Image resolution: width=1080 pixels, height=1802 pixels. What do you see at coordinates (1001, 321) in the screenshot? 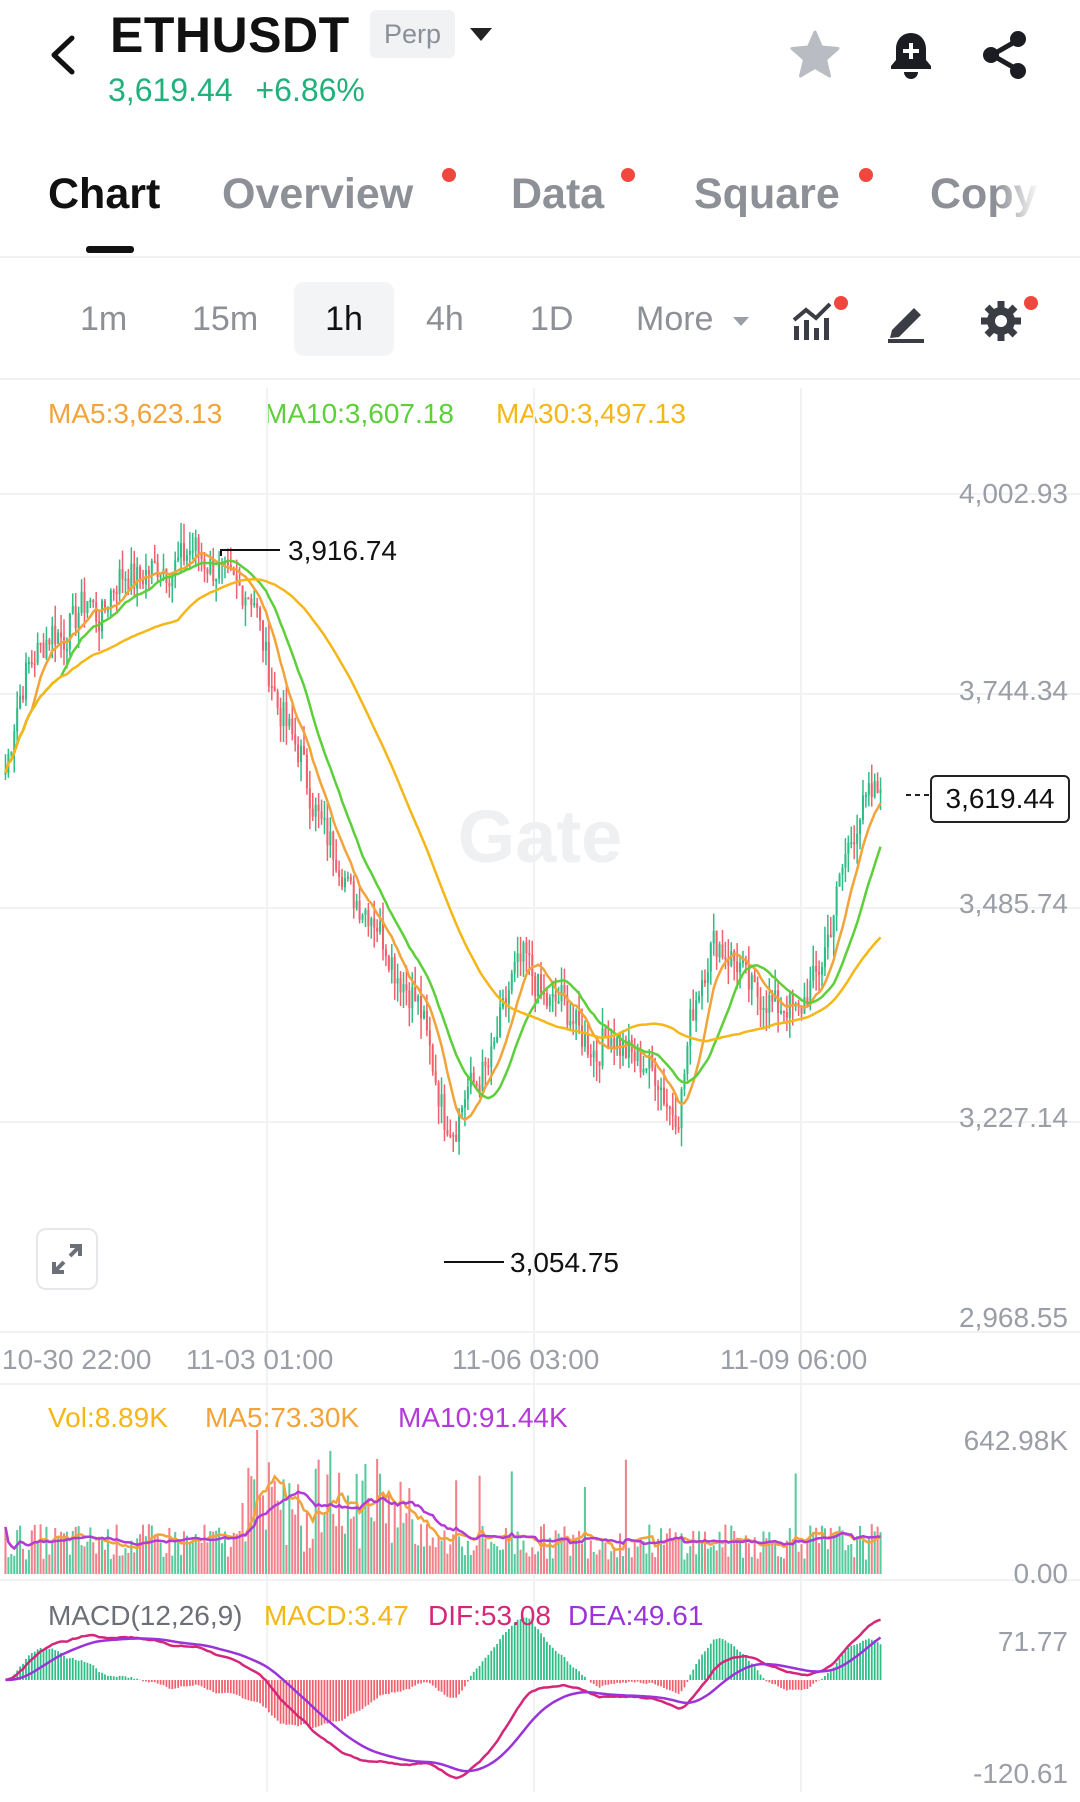
I see `settings-gear-icon` at bounding box center [1001, 321].